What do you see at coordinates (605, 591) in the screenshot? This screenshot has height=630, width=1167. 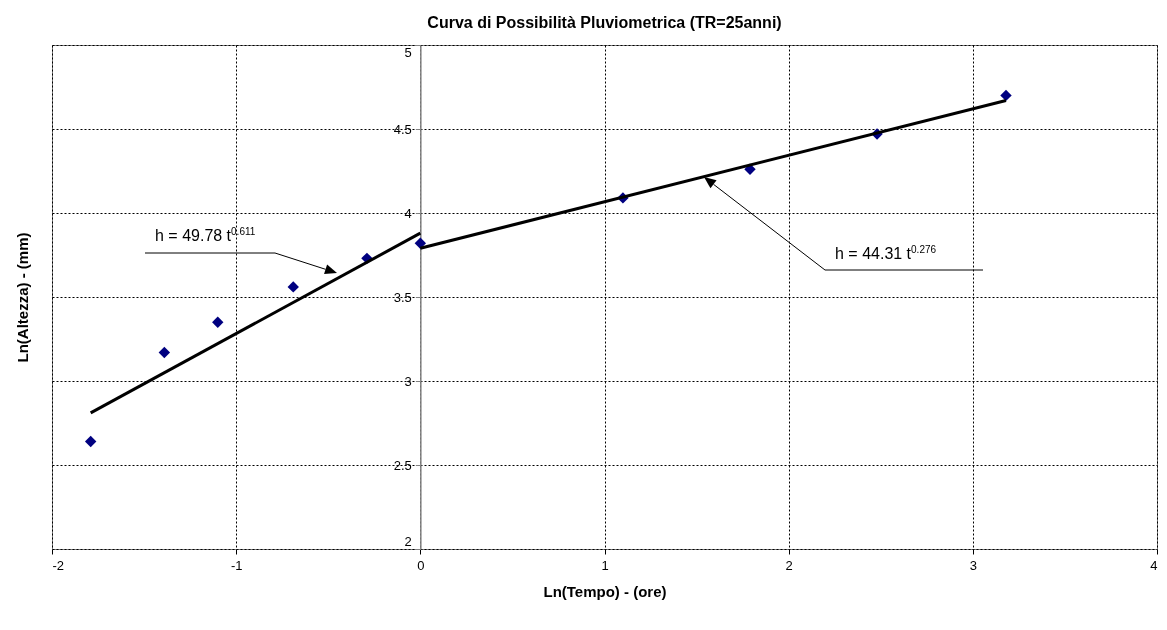 I see `x-axis-title: Ln(Tempo) - (ore)` at bounding box center [605, 591].